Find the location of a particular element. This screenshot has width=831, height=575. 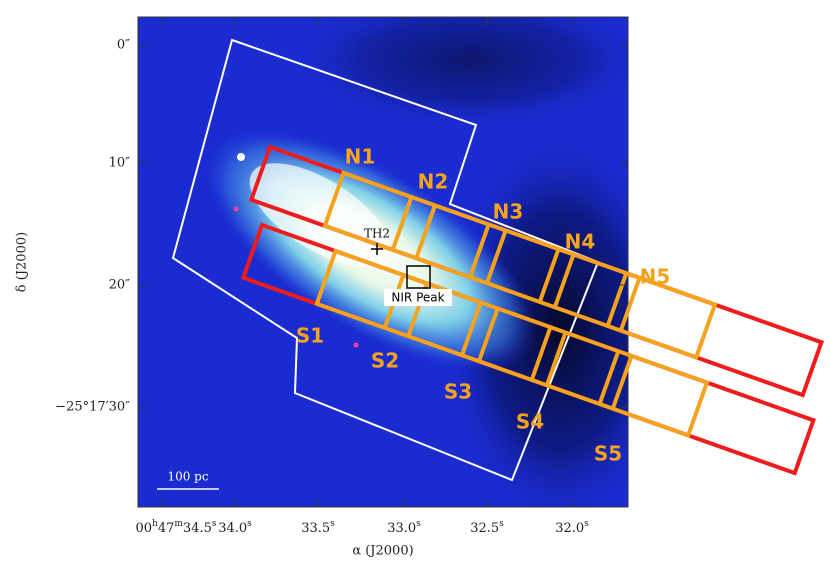

x-tick-label: 32.5s is located at coordinates (487, 527).